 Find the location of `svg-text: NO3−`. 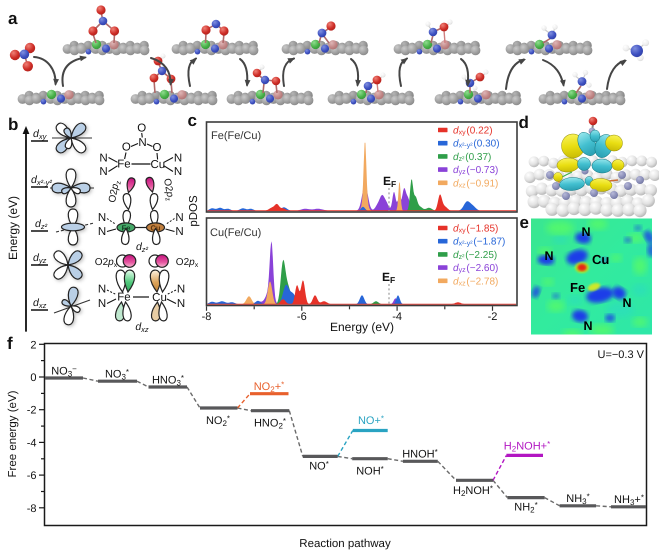

svg-text: NO3− is located at coordinates (64, 371).